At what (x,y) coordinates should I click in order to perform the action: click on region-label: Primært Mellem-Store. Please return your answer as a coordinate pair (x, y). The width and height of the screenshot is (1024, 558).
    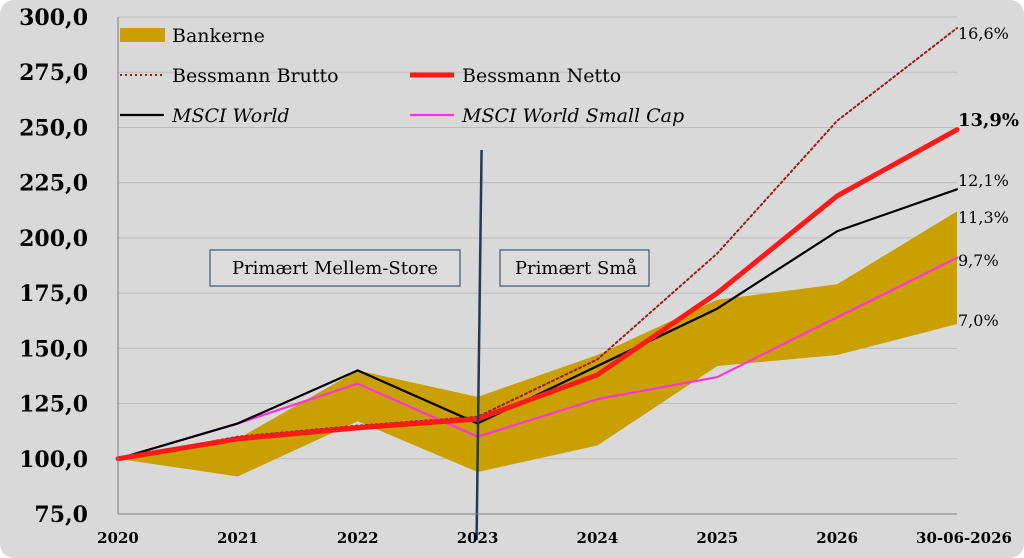
    Looking at the image, I should click on (335, 268).